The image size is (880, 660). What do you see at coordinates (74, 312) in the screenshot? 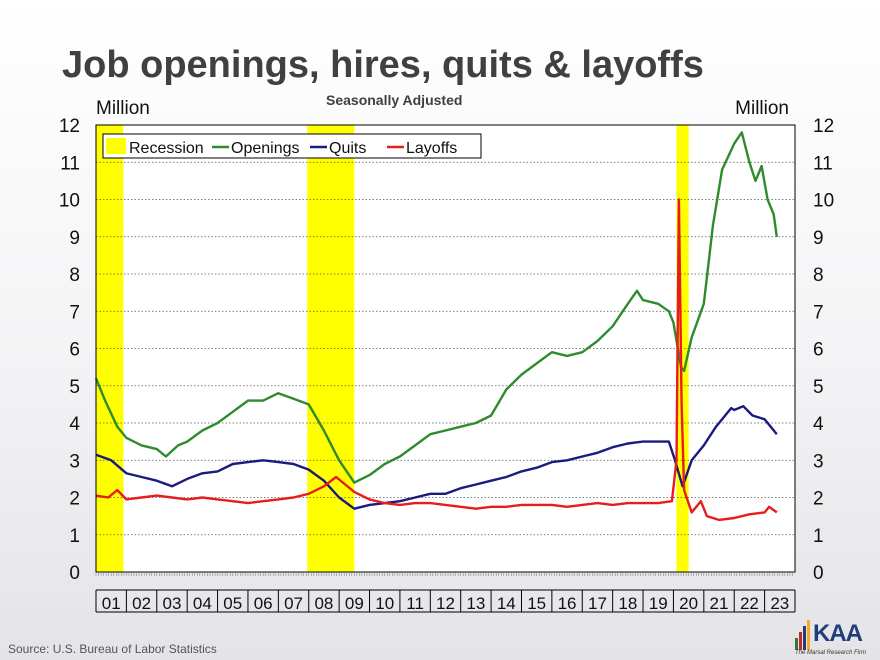
I see `y-tick-label-left: 7` at bounding box center [74, 312].